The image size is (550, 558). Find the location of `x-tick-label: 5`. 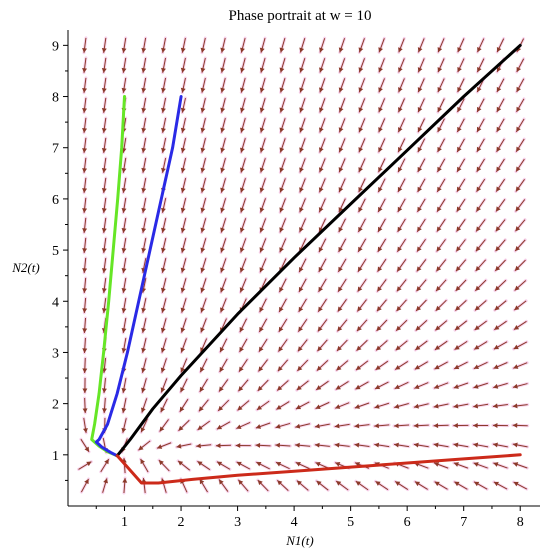

x-tick-label: 5 is located at coordinates (350, 522).